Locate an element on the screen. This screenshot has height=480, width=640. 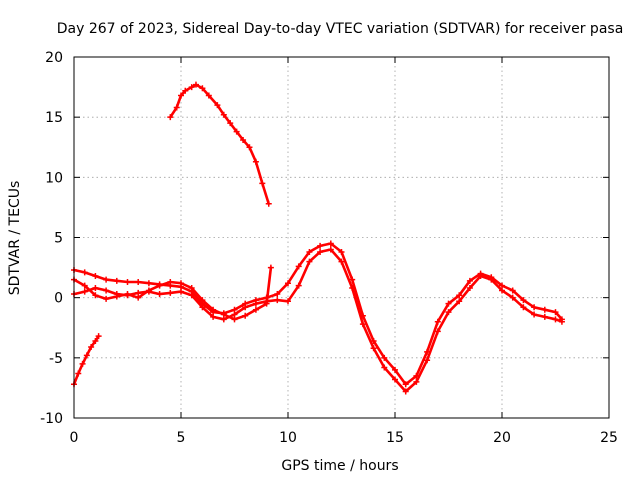
x-tick-label: 10 is located at coordinates (288, 438).